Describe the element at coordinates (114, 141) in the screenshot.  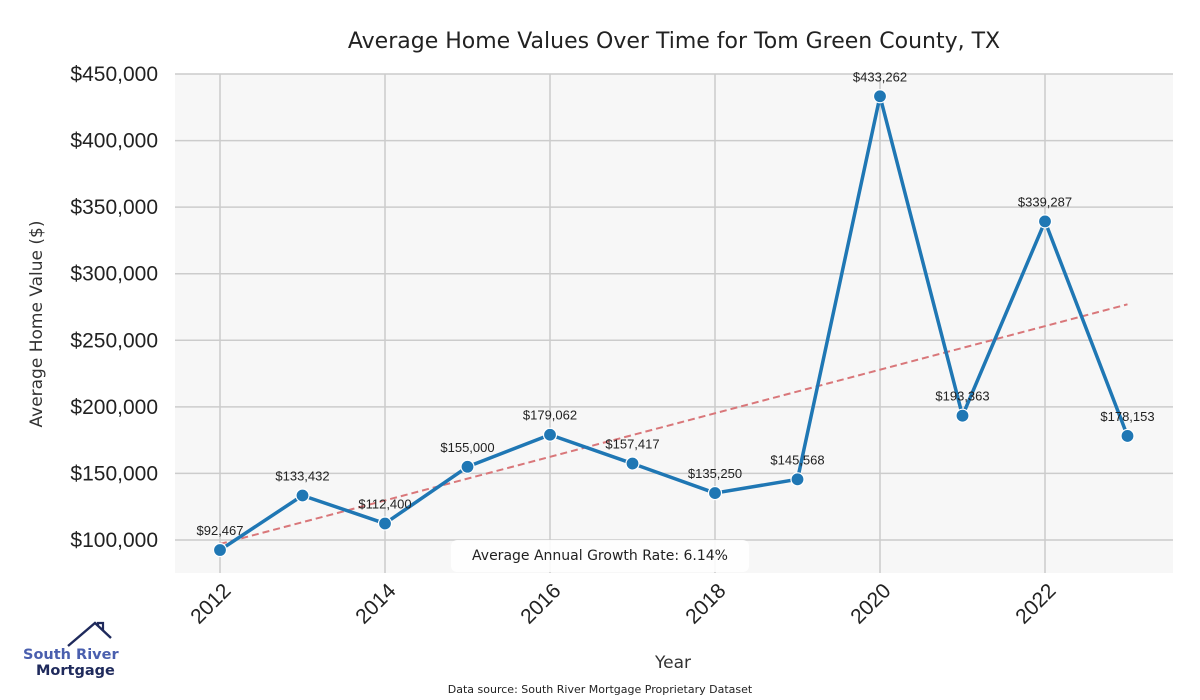
I see `y-tick-label: $400,000` at that location.